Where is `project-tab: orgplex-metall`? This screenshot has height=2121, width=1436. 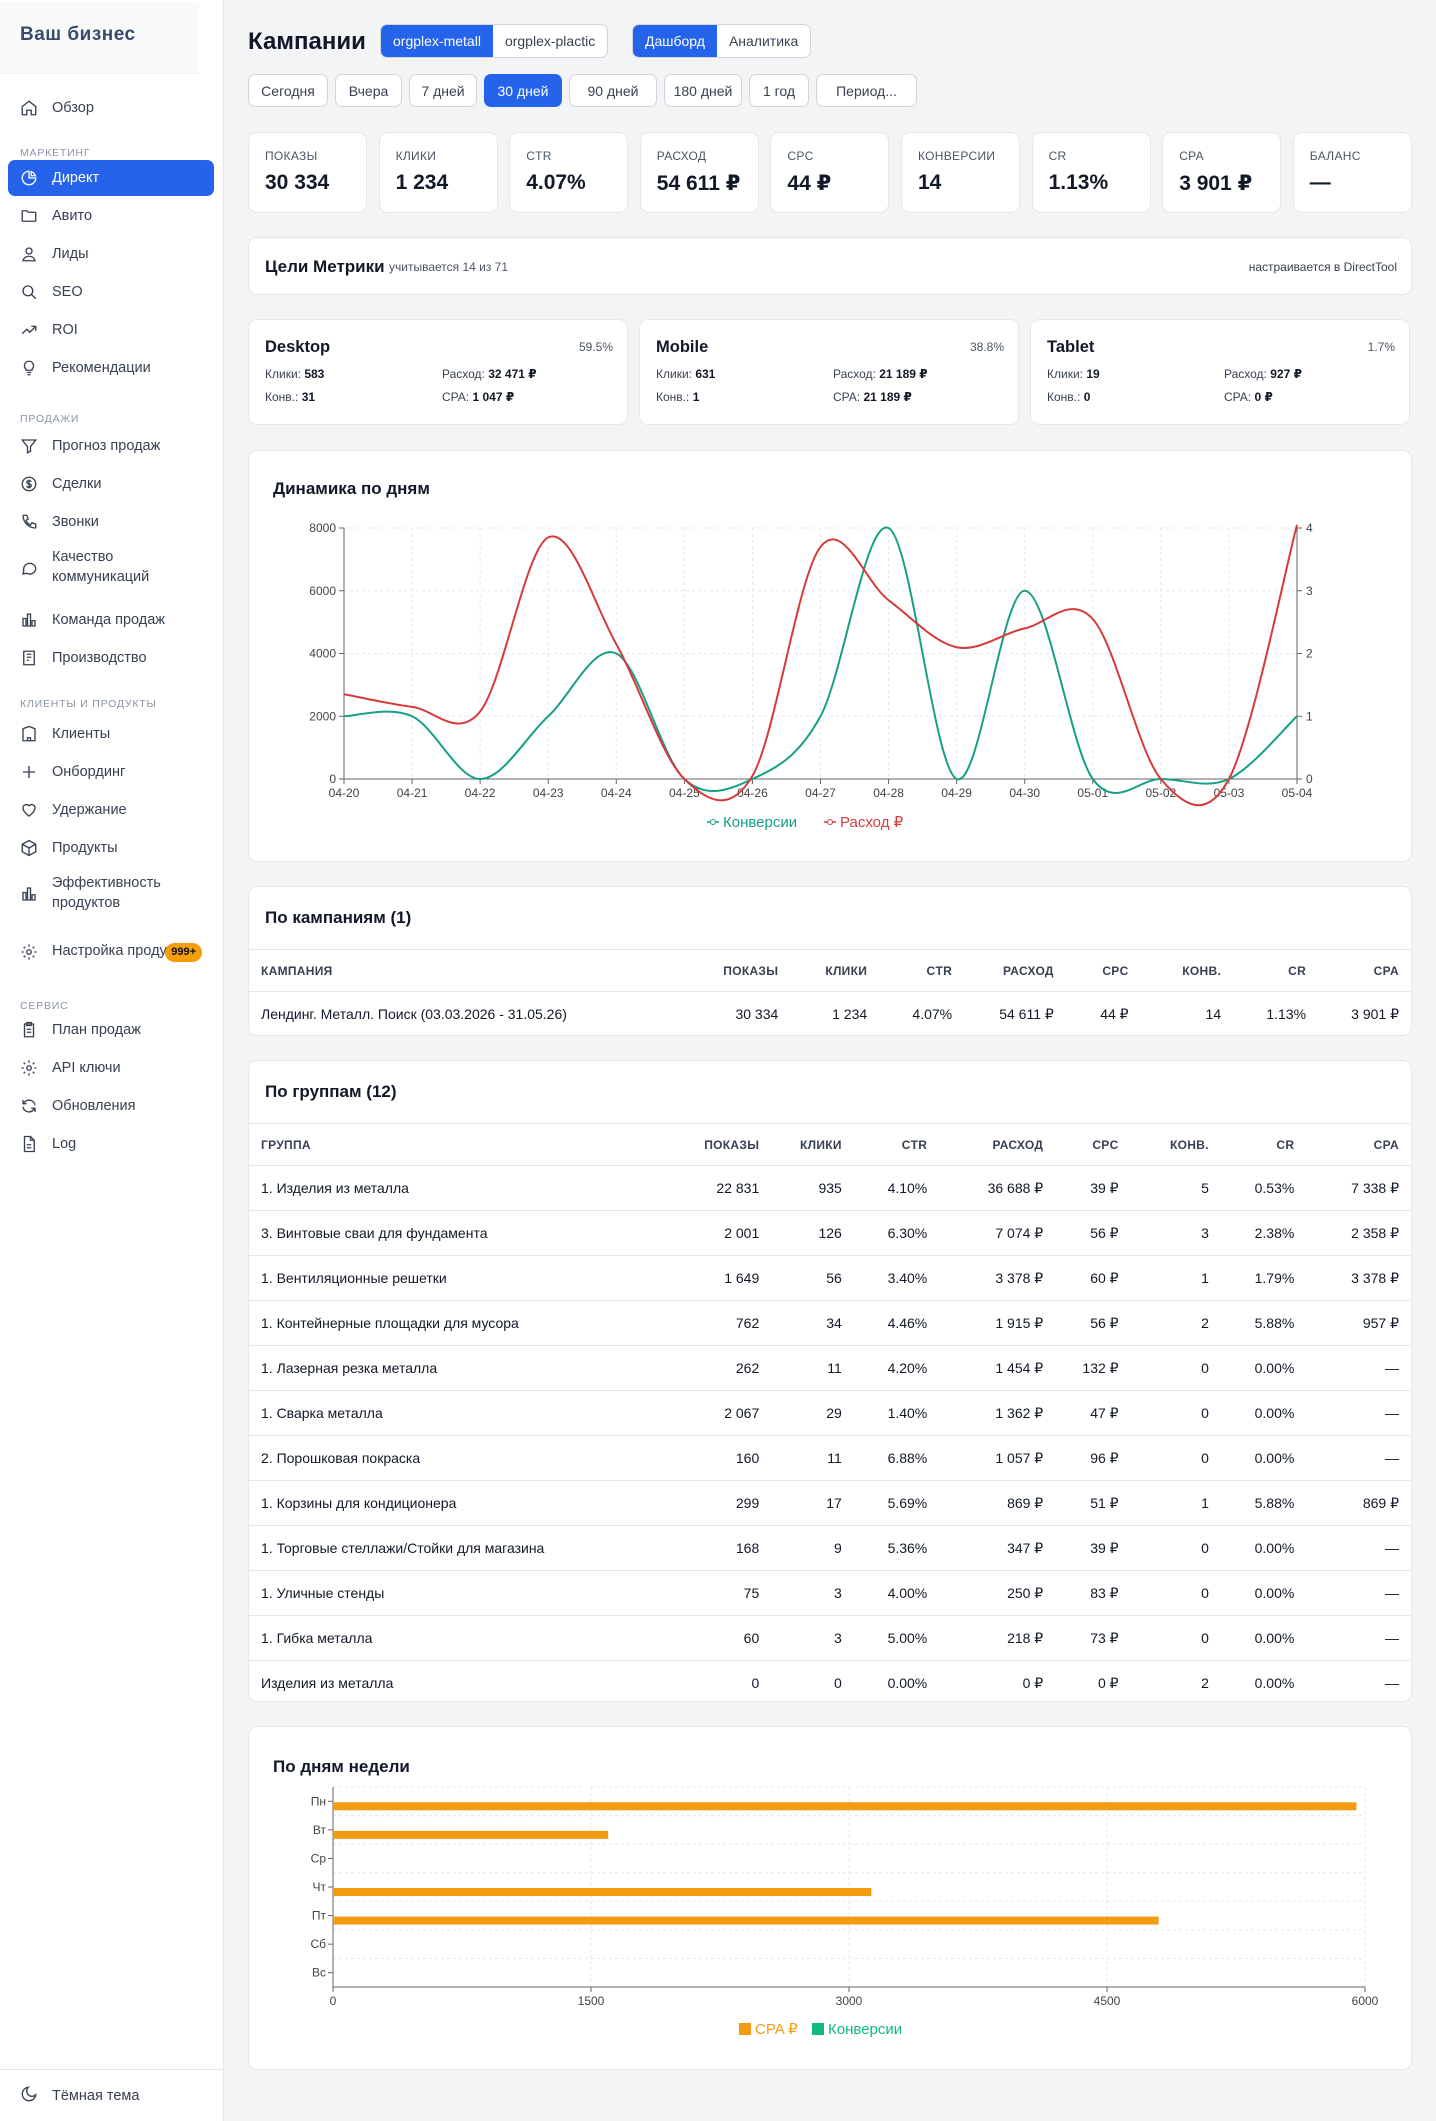 project-tab: orgplex-metall is located at coordinates (437, 41).